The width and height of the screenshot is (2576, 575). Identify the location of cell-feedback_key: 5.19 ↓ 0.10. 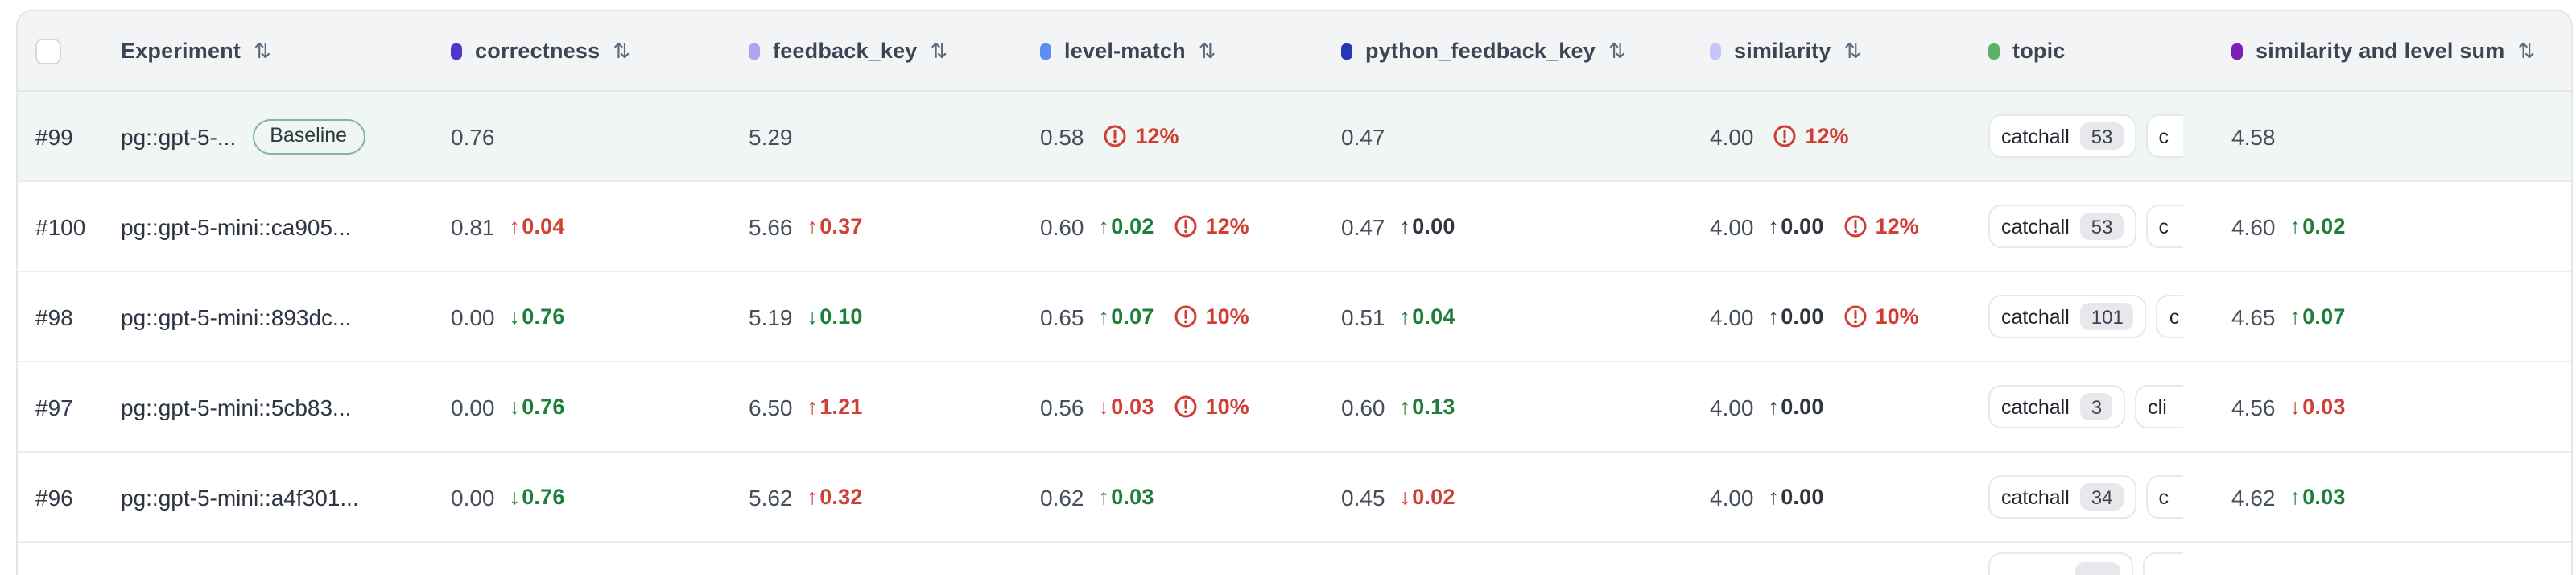
(806, 317).